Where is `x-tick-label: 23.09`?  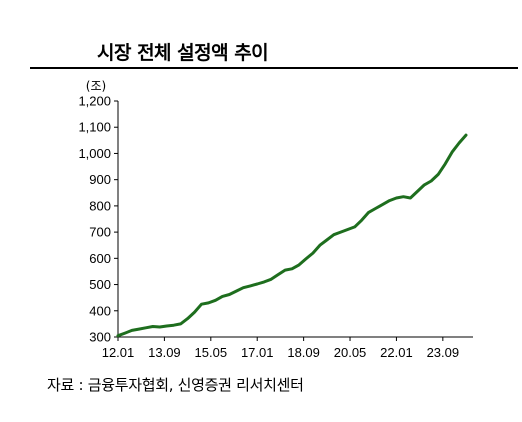 x-tick-label: 23.09 is located at coordinates (443, 352).